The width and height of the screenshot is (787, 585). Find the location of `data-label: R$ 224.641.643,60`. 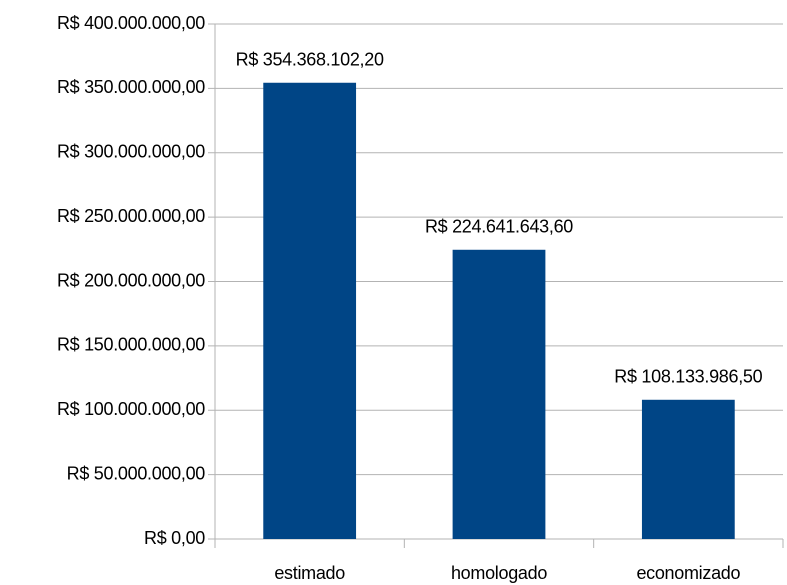

data-label: R$ 224.641.643,60 is located at coordinates (499, 227).